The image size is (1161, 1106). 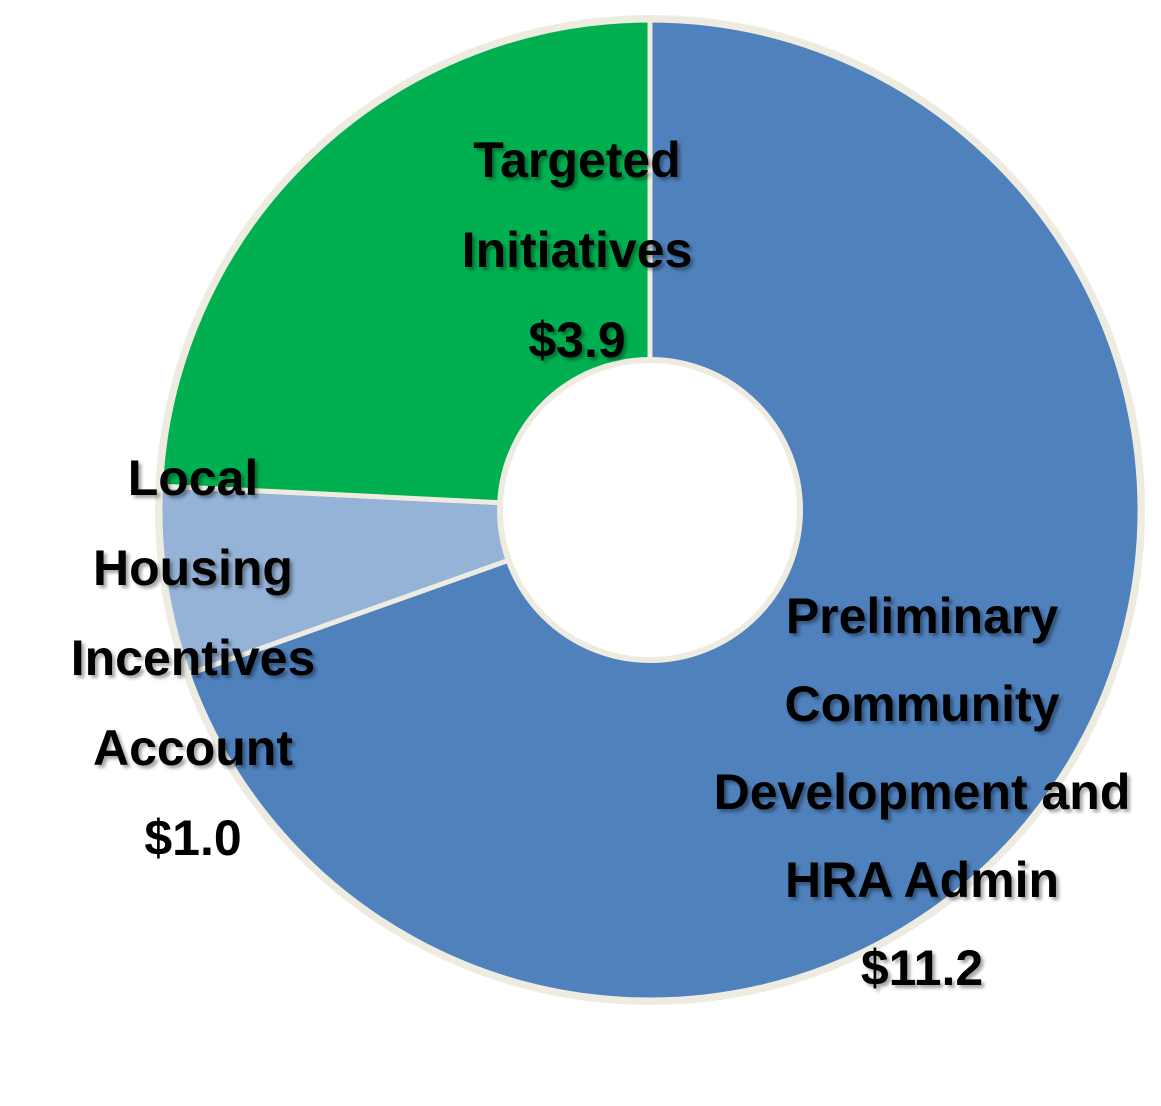 I want to click on slice-label: Local Housing Incentives Account $1.0, so click(x=193, y=658).